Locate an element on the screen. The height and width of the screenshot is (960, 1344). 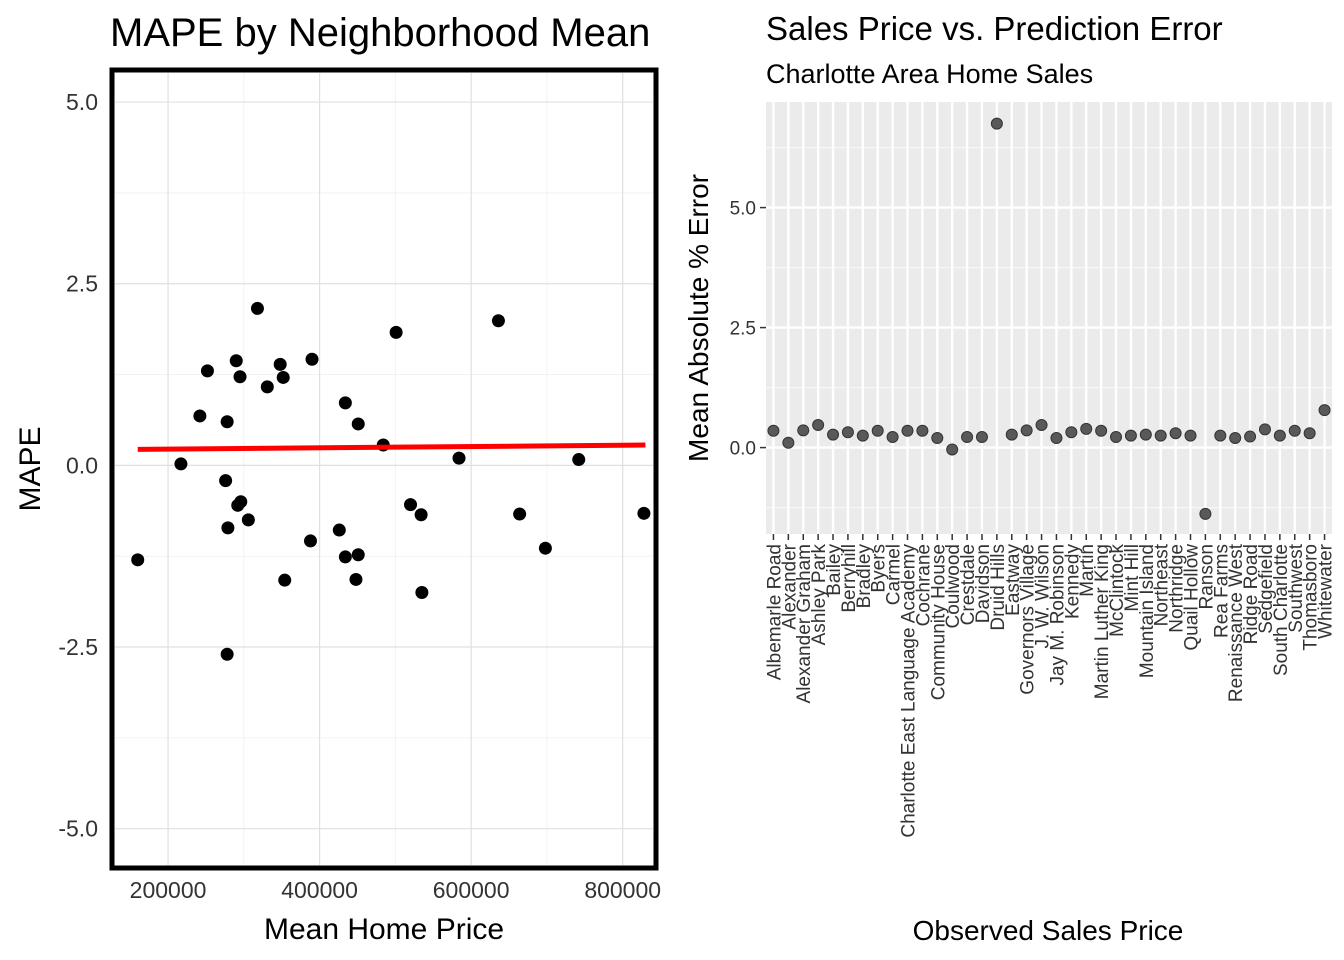
right-x-axis-title: Observed Sales Price is located at coordinates (1048, 930).